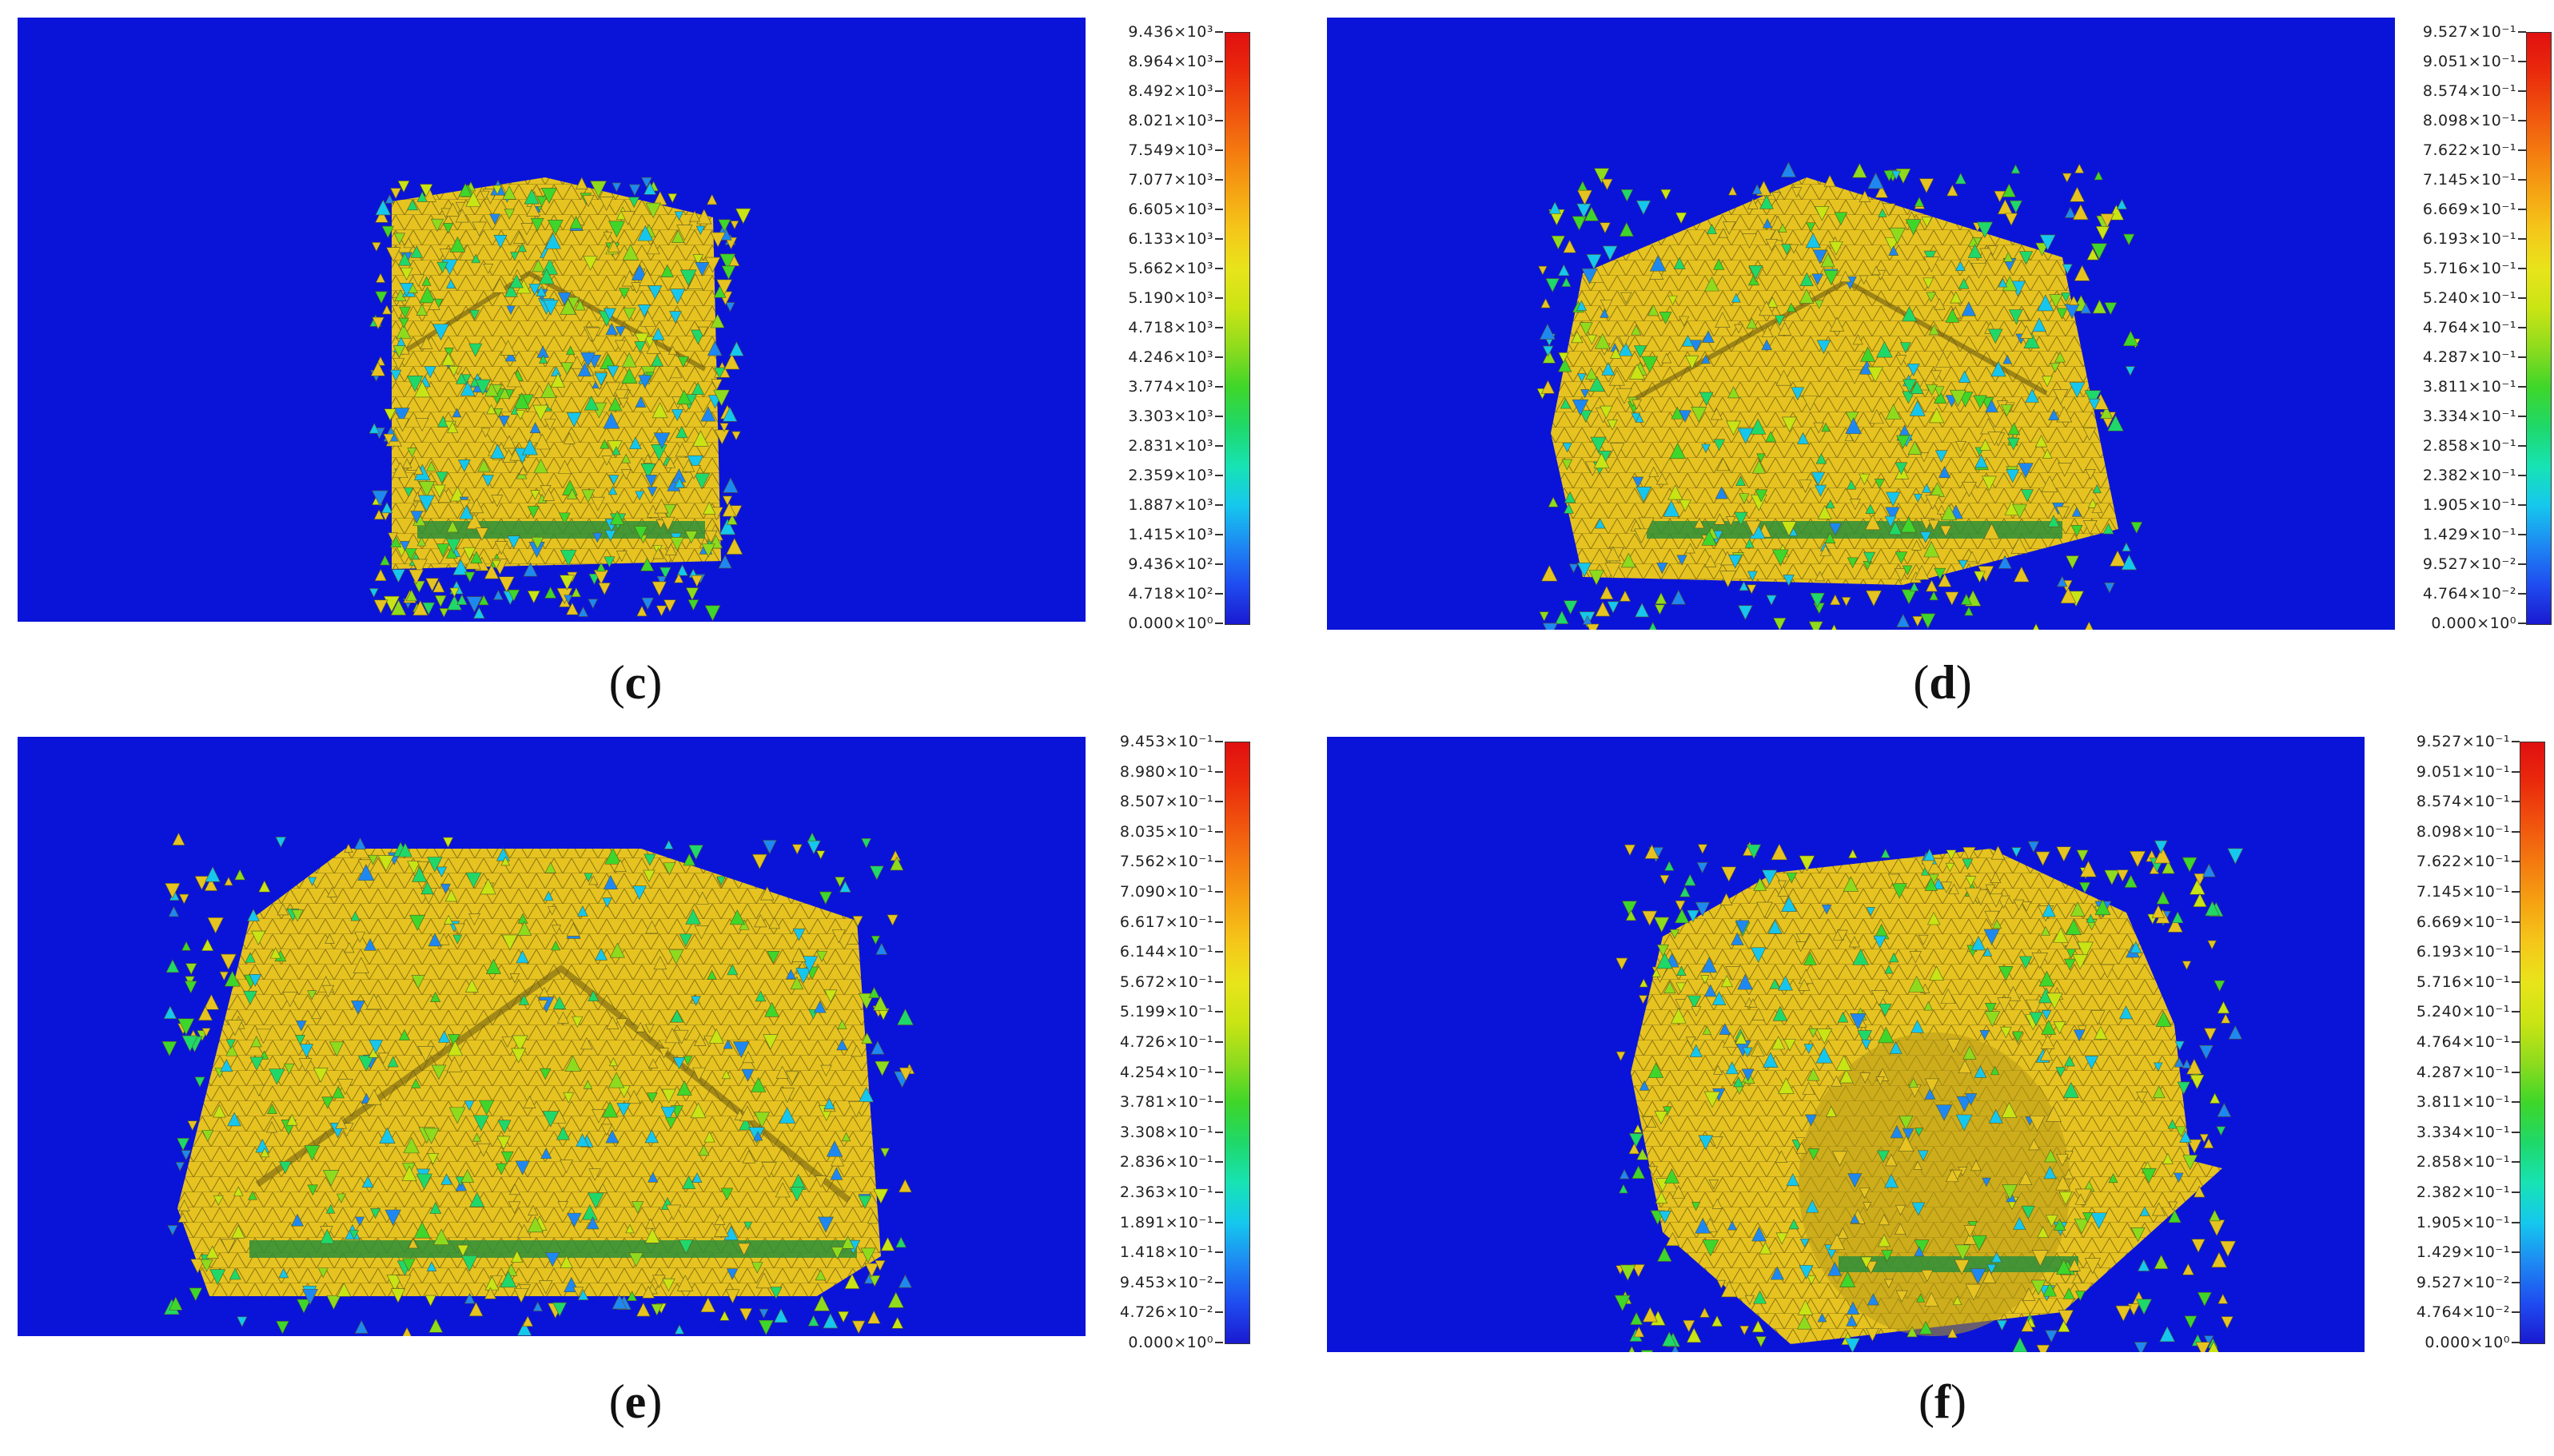 This screenshot has width=2554, height=1456. What do you see at coordinates (2463, 1192) in the screenshot?
I see `colorbar-tick-label: 2.382×10⁻¹` at bounding box center [2463, 1192].